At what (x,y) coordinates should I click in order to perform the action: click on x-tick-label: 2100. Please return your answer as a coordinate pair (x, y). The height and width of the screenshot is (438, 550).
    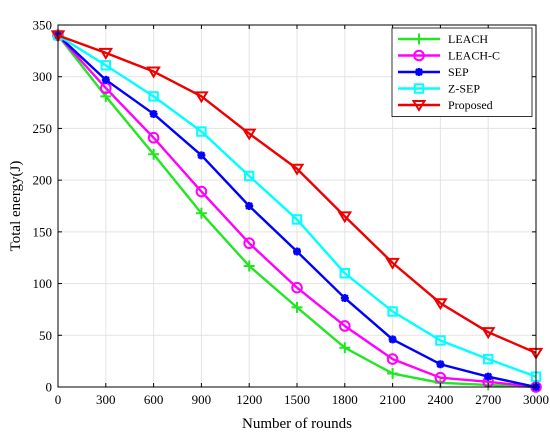
    Looking at the image, I should click on (393, 399).